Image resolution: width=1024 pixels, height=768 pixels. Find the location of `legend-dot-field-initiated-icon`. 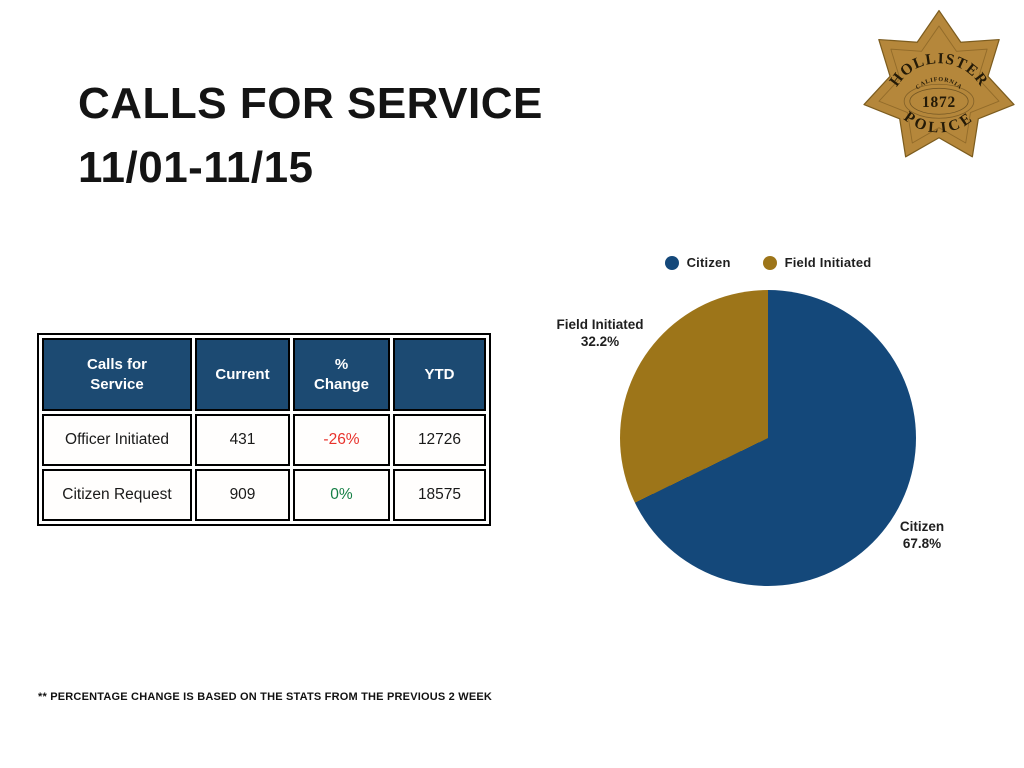

legend-dot-field-initiated-icon is located at coordinates (769, 262).